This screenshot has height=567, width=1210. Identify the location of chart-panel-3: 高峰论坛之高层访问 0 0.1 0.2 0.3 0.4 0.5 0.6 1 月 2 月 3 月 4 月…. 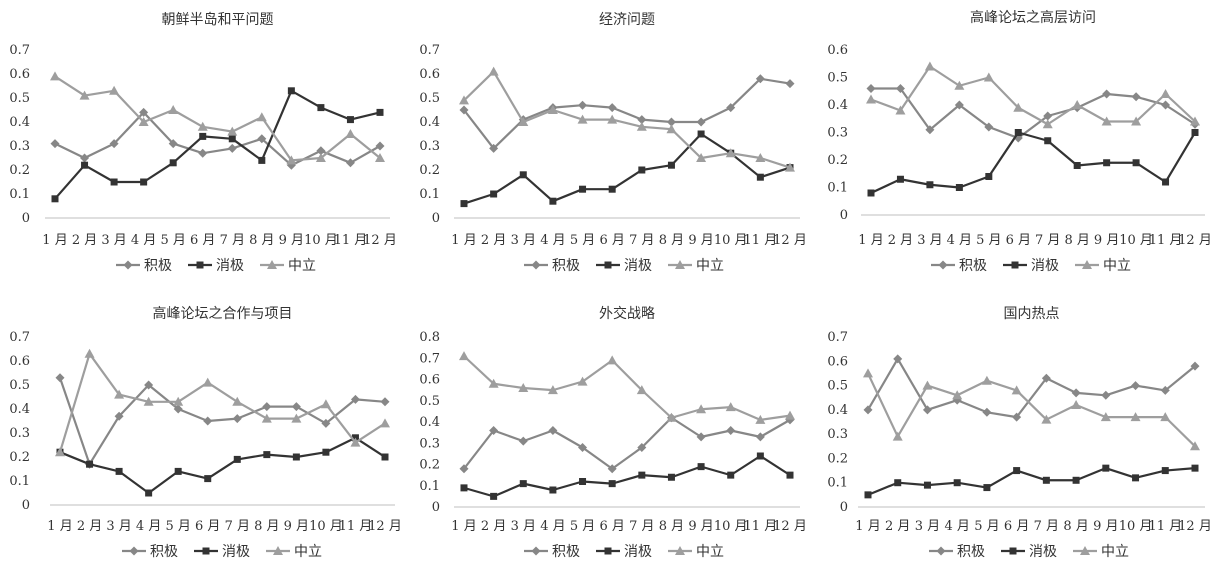
(1018, 141).